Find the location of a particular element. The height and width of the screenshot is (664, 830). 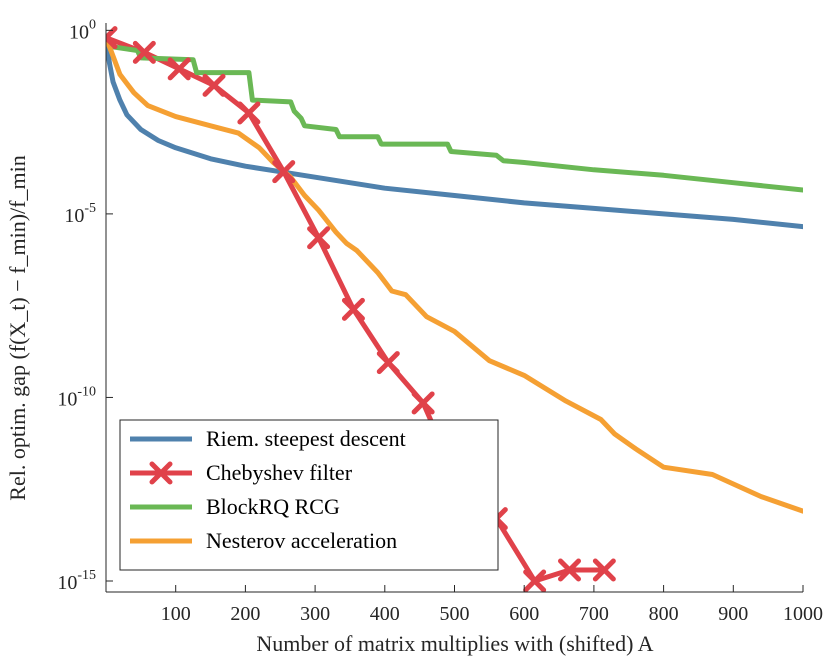

x-tick-label: 800 is located at coordinates (664, 614).